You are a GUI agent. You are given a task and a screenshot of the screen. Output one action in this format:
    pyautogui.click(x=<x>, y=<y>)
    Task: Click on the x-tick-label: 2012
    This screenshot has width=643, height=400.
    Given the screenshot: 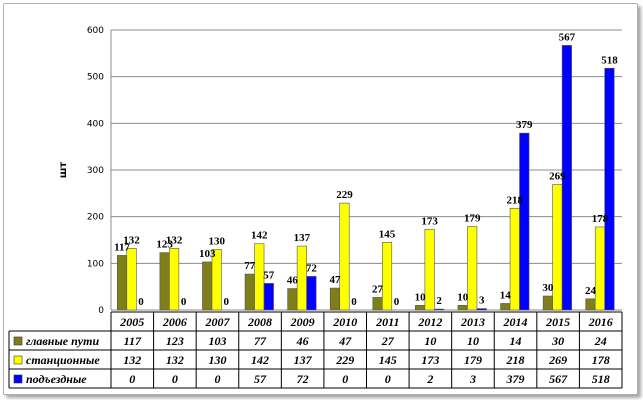 What is the action you would take?
    pyautogui.click(x=429, y=322)
    